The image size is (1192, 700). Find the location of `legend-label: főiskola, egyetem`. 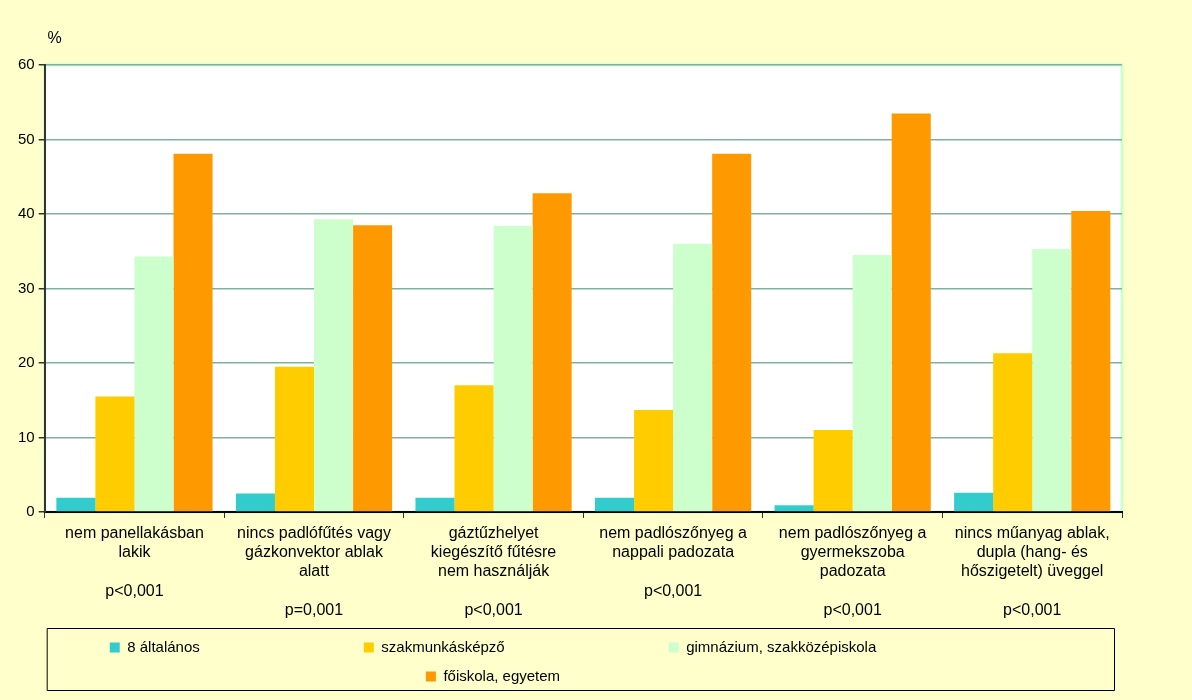

legend-label: főiskola, egyetem is located at coordinates (577, 675).